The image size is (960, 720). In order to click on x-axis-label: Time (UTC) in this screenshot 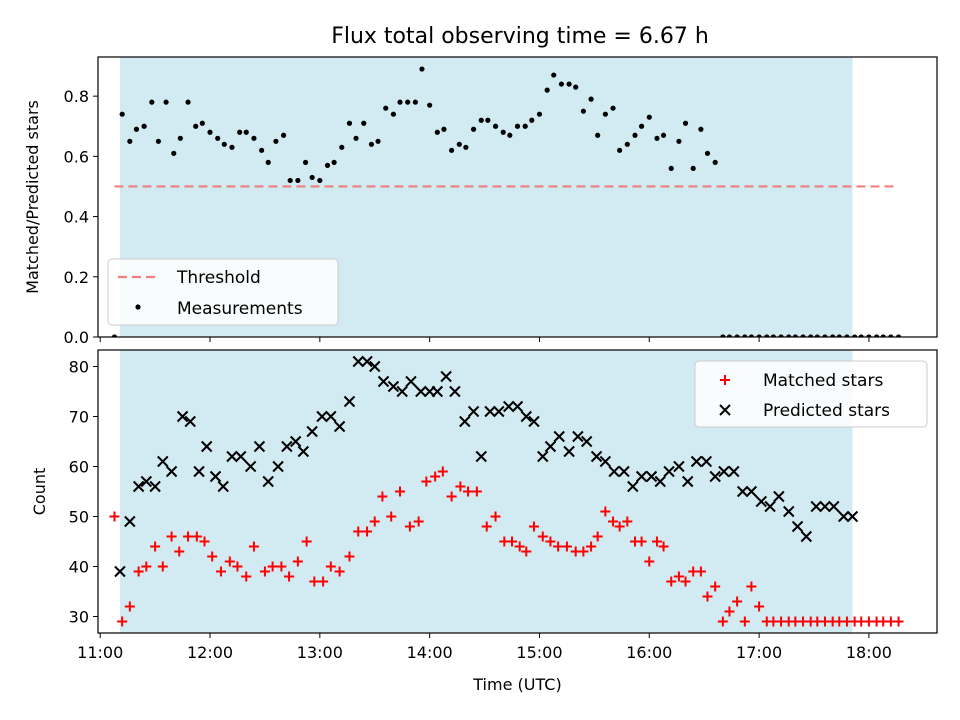, I will do `click(516, 684)`.